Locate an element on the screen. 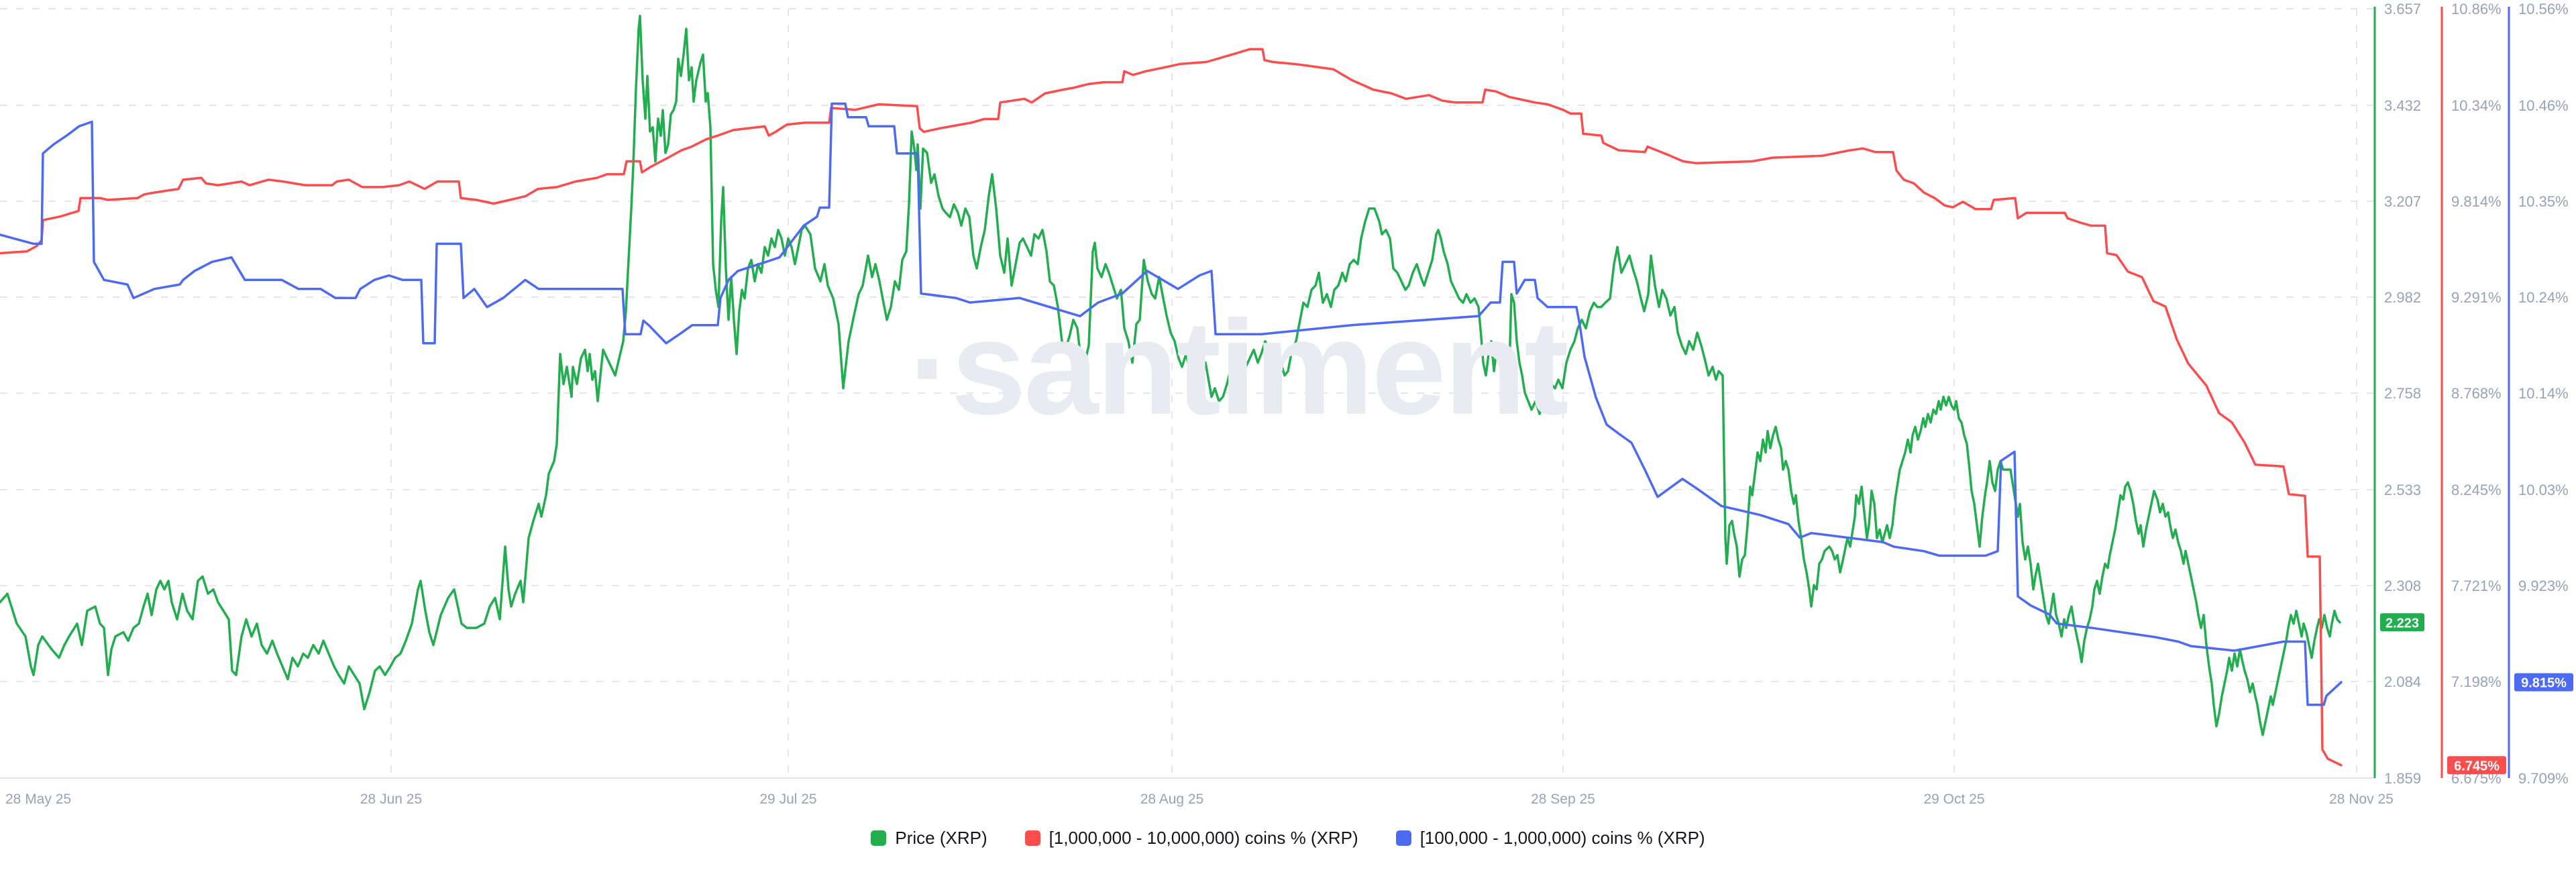  current-value-badge-text: 6.745% is located at coordinates (2477, 766).